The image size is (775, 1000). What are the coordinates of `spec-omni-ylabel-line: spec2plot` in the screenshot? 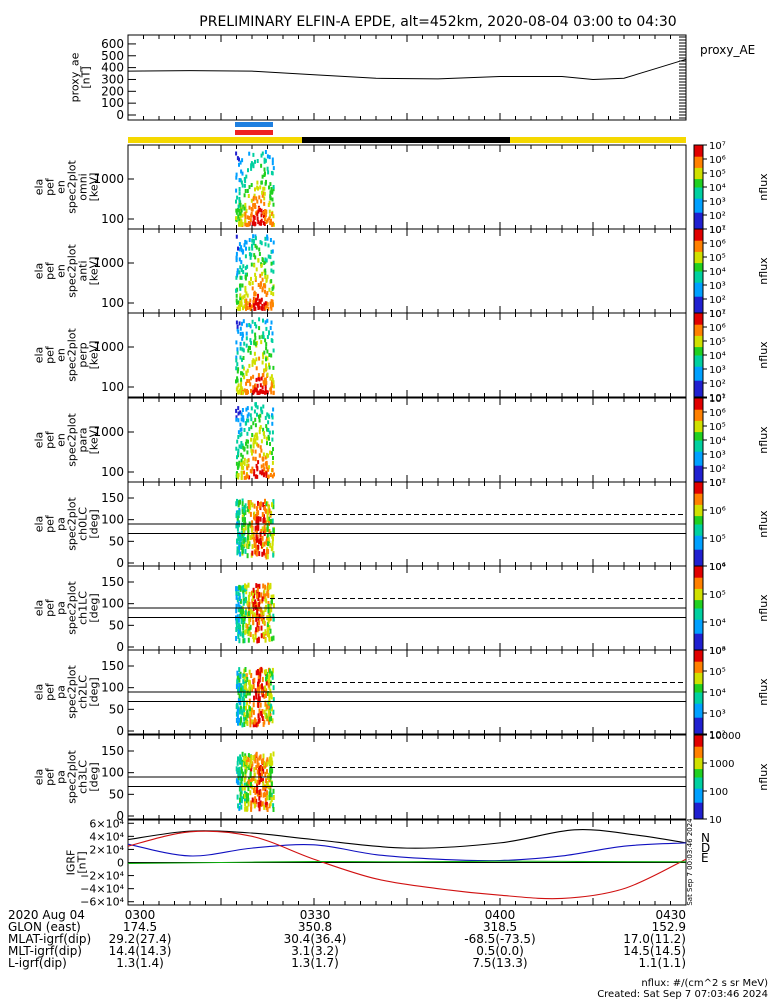 It's located at (72, 187).